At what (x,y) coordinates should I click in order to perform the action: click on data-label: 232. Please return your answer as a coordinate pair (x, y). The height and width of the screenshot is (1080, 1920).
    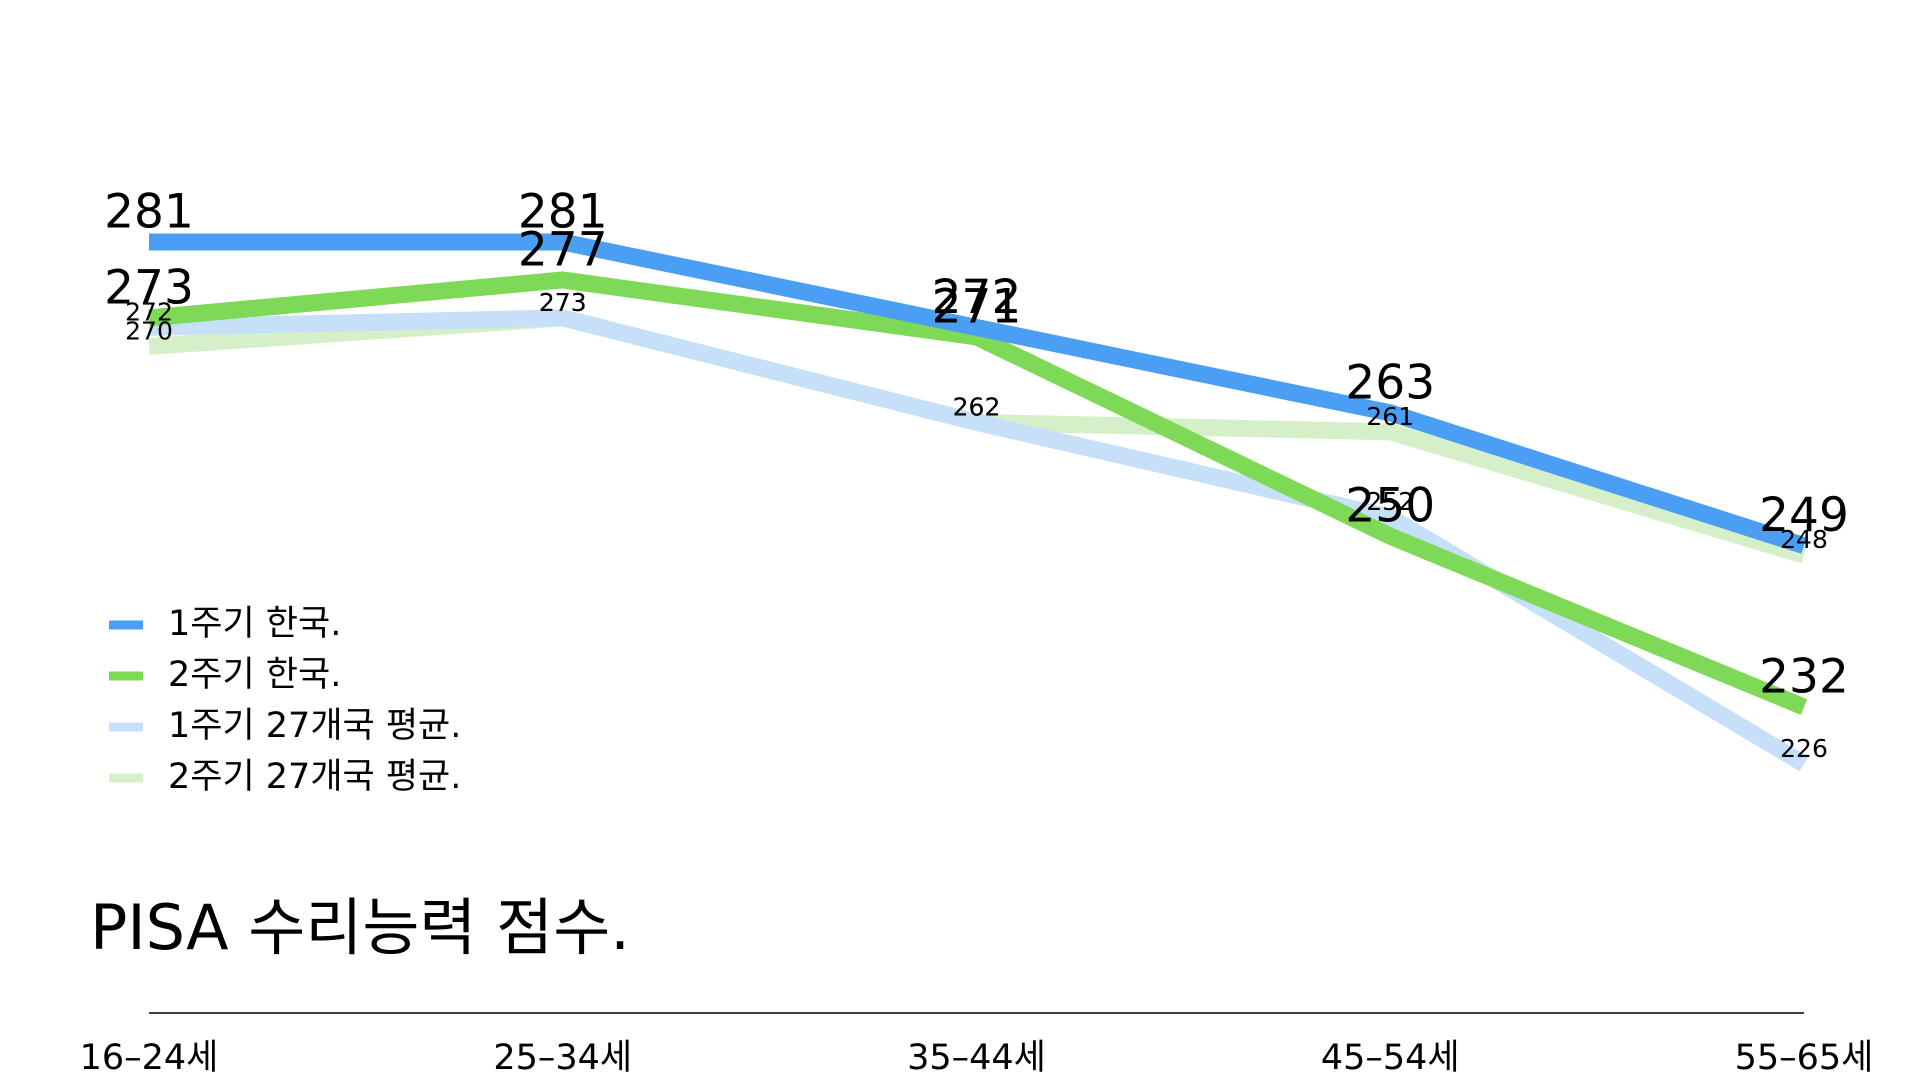
    Looking at the image, I should click on (1804, 677).